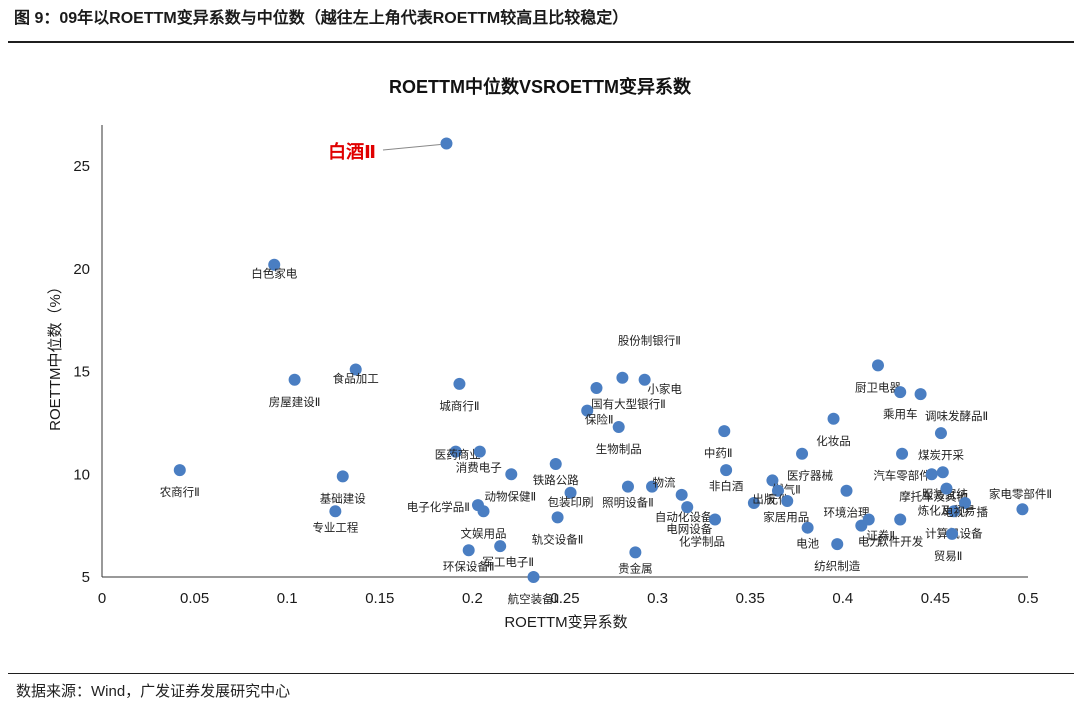  I want to click on point-label: 环保设备Ⅱ, so click(469, 566).